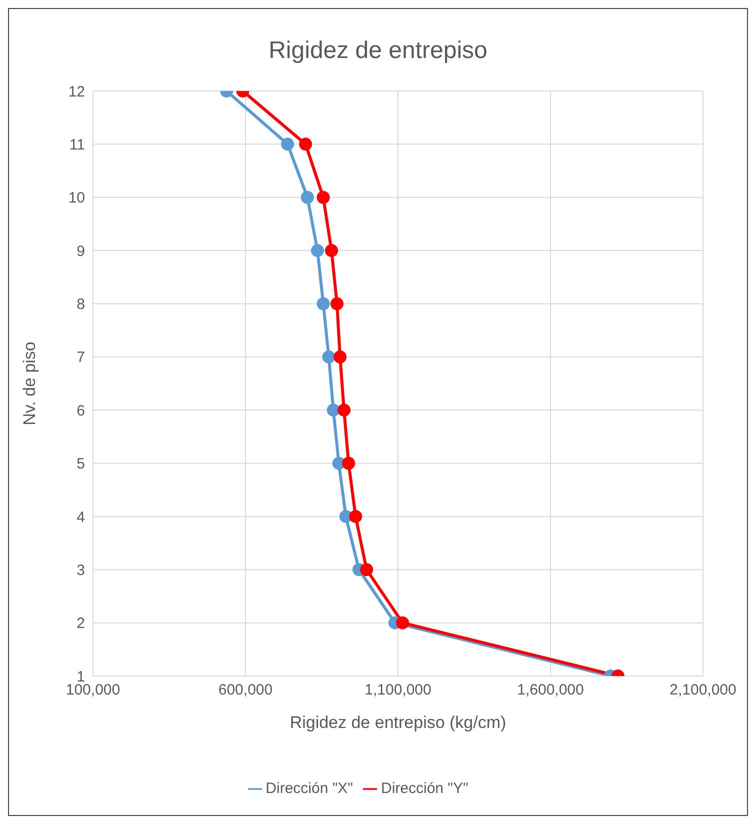  I want to click on x-tick-label: 1,600,000, so click(550, 690).